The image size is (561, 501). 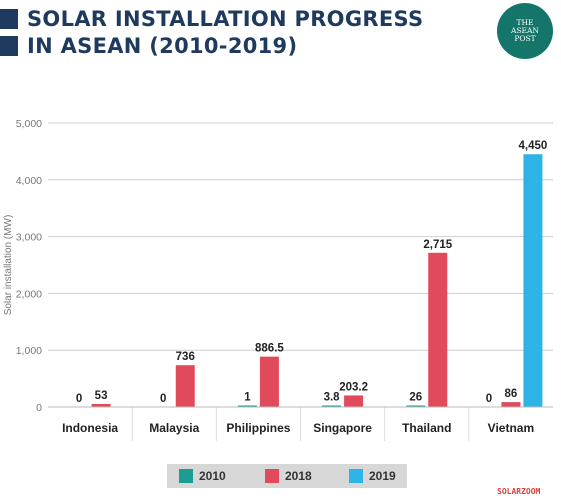 What do you see at coordinates (101, 396) in the screenshot?
I see `data-label: 53` at bounding box center [101, 396].